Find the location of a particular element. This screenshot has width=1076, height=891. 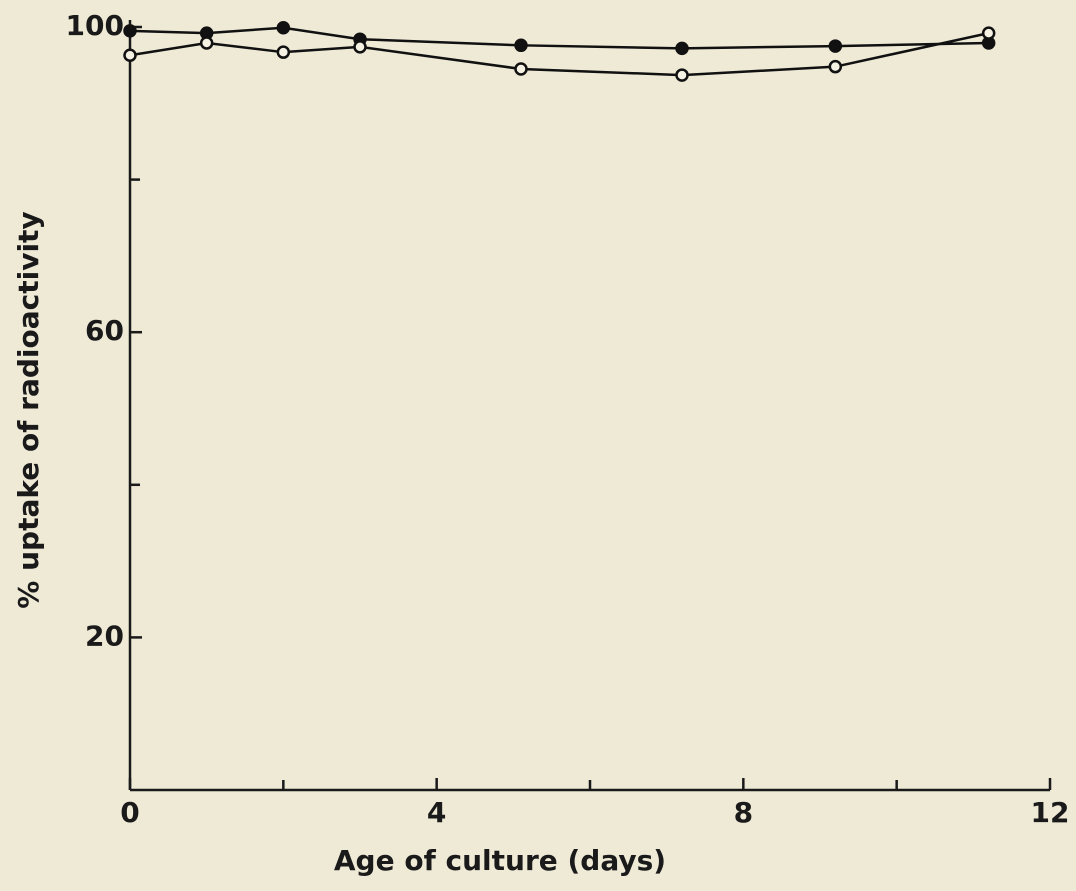

y-tick-label: 20 is located at coordinates (104, 635).